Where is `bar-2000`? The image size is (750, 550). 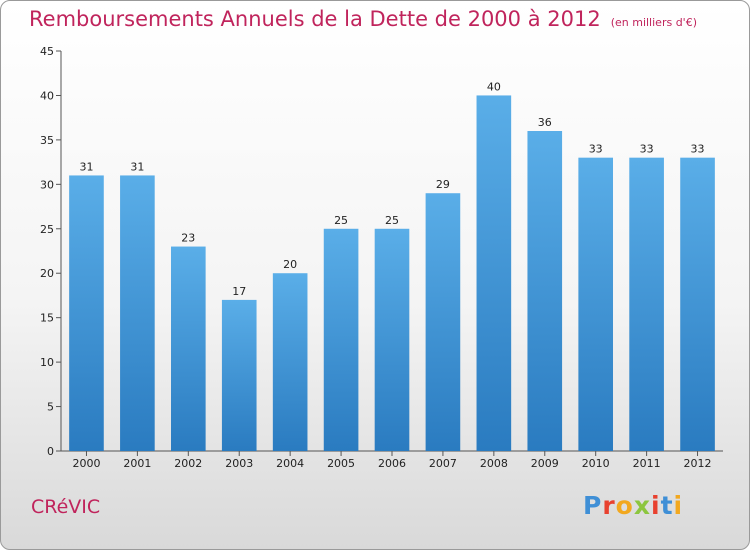 bar-2000 is located at coordinates (86, 313).